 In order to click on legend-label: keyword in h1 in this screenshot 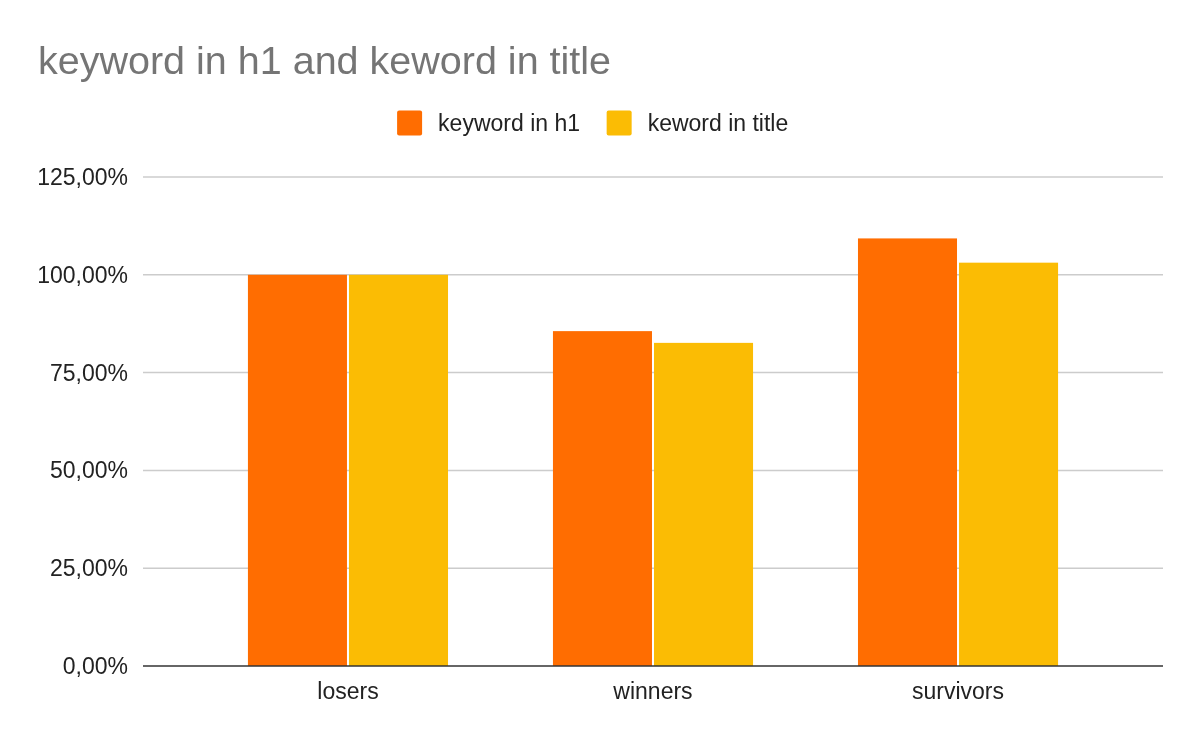, I will do `click(509, 123)`.